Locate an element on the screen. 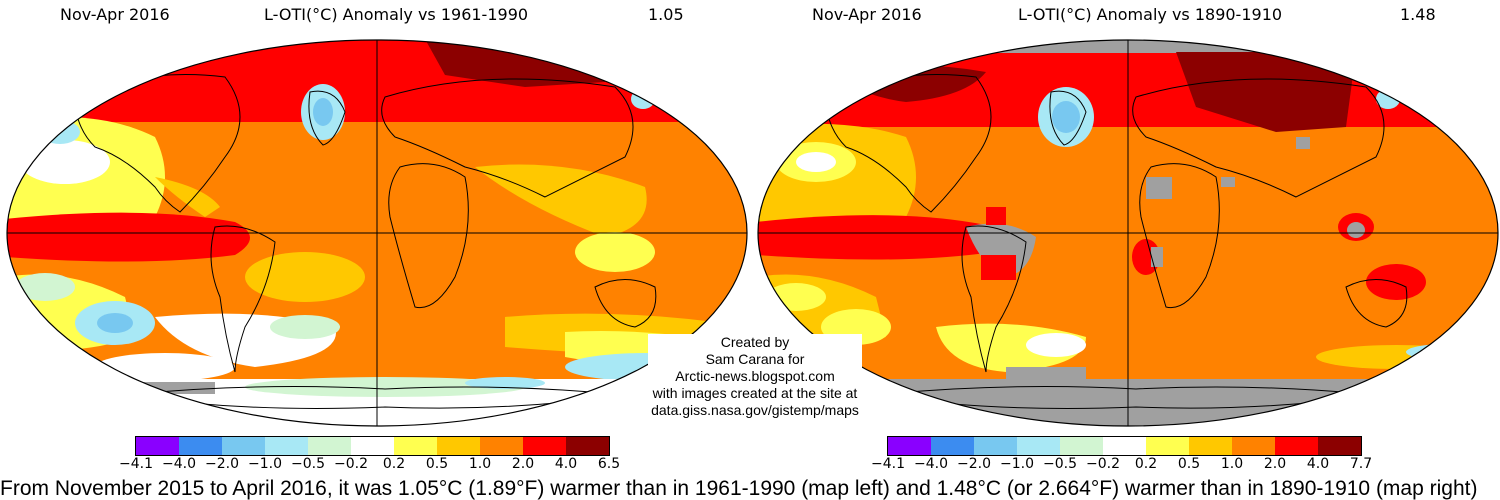 This screenshot has width=1500, height=500. credit-line: with images created at the site at is located at coordinates (755, 393).